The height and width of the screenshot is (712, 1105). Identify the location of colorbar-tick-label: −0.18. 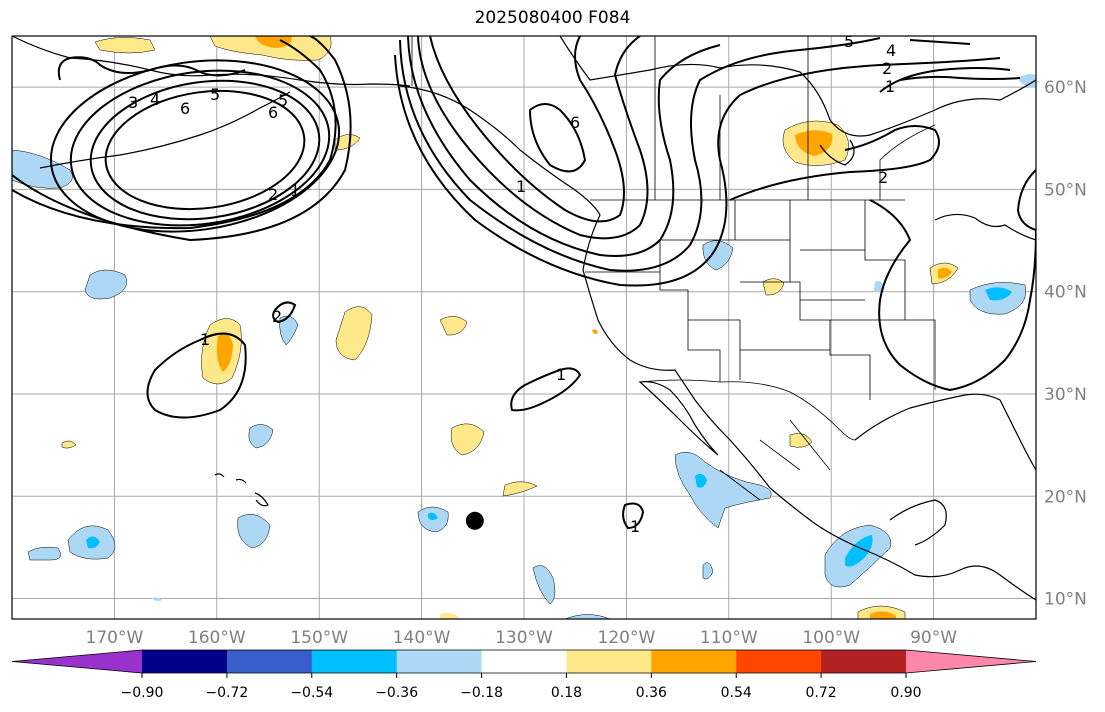
(481, 693).